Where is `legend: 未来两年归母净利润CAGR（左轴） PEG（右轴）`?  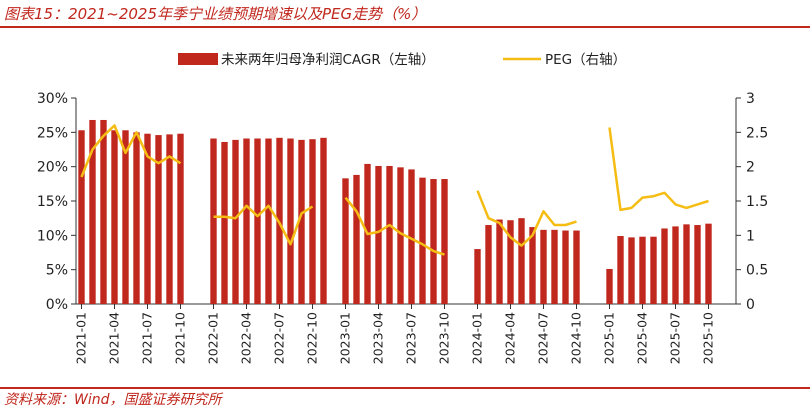 legend: 未来两年归母净利润CAGR（左轴） PEG（右轴） is located at coordinates (402, 59).